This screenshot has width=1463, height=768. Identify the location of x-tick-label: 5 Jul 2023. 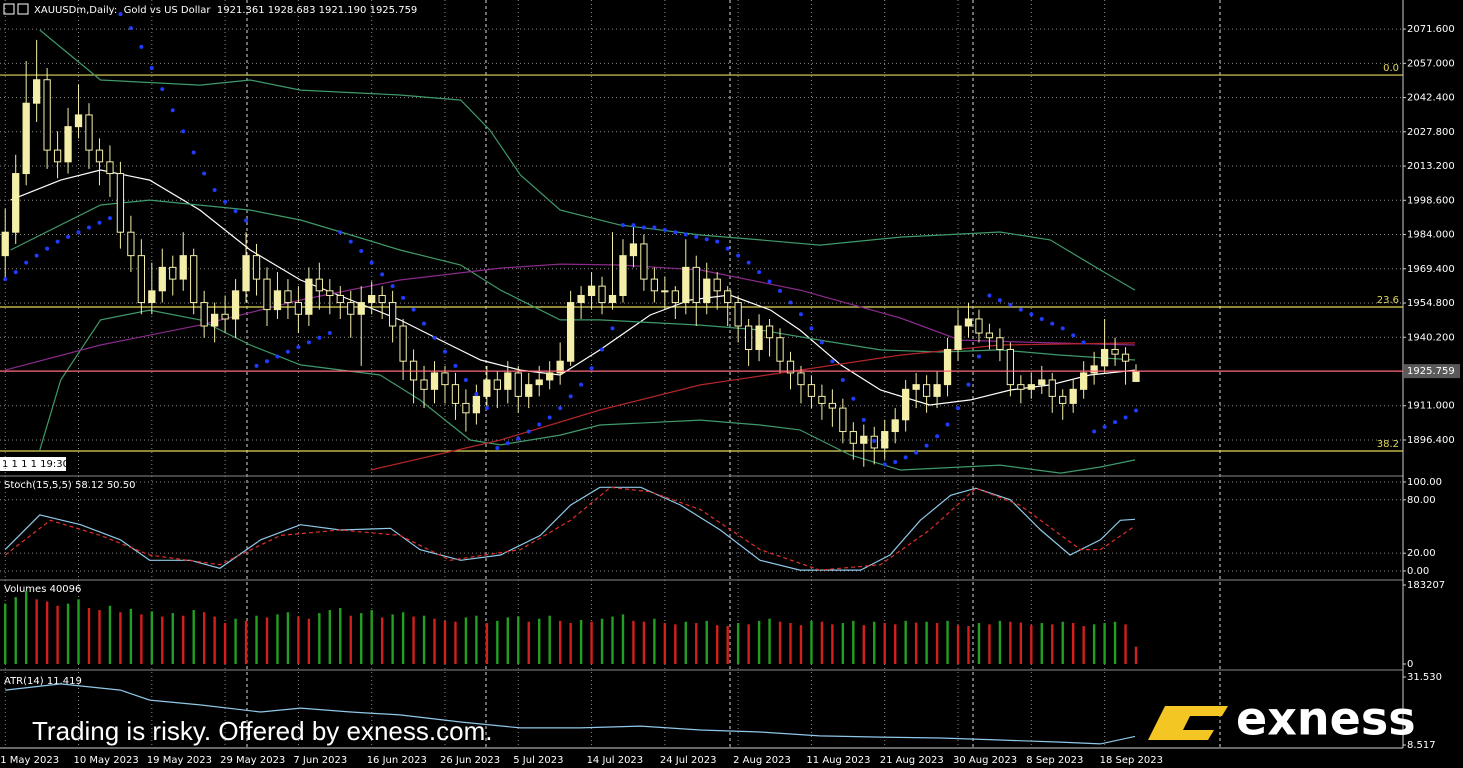
(538, 760).